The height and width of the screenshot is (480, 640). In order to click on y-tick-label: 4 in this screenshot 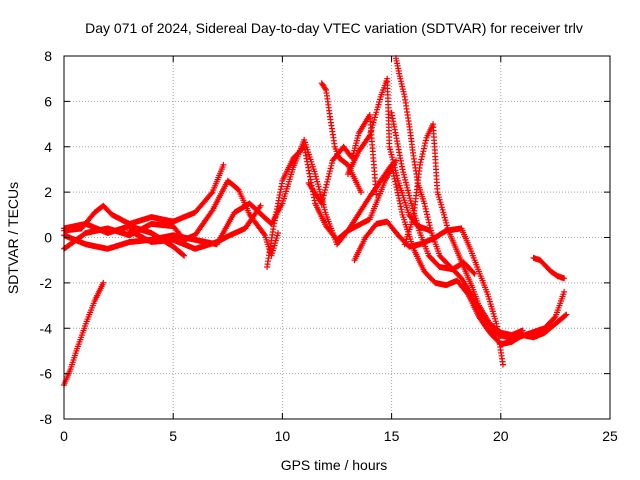, I will do `click(48, 147)`.